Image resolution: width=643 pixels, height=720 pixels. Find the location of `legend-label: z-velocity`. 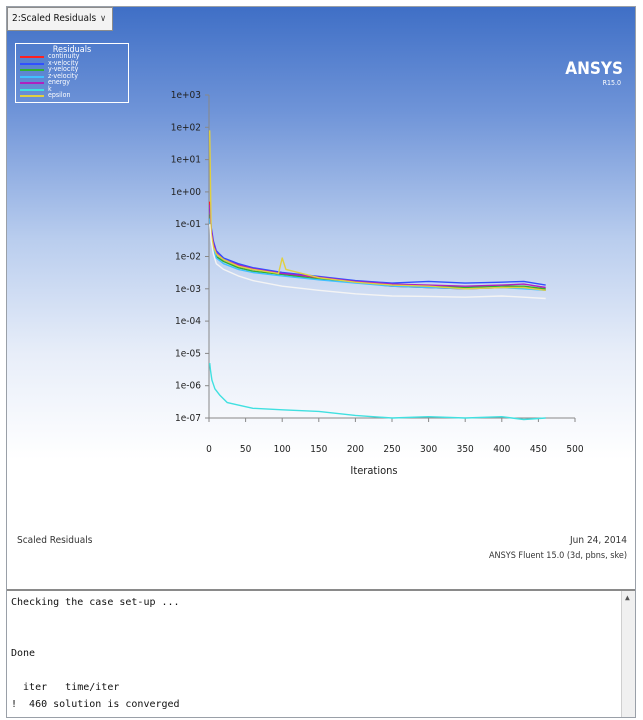

legend-label: z-velocity is located at coordinates (63, 75).